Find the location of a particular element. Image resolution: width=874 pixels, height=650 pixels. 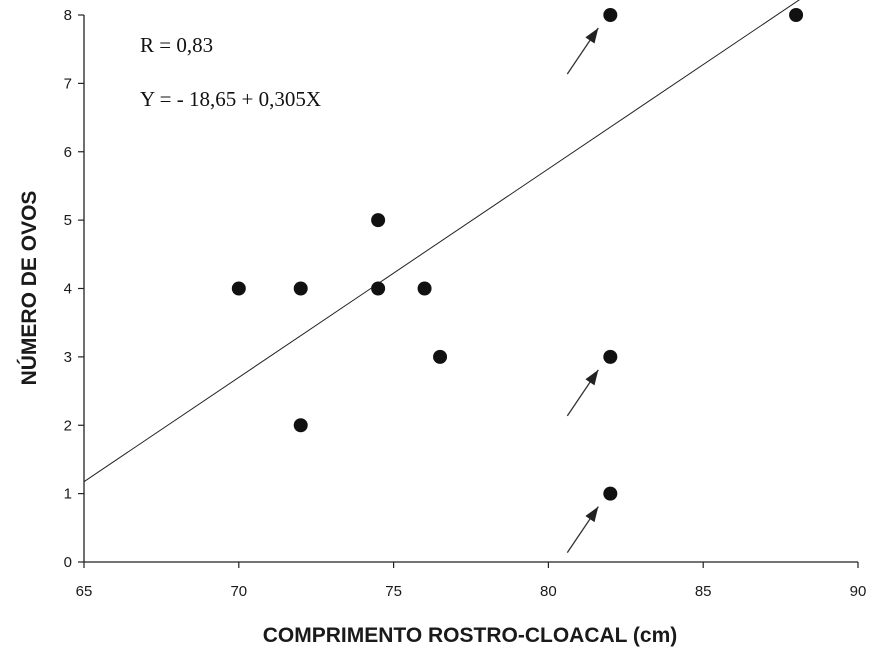

x-tick-label: 75 is located at coordinates (393, 591).